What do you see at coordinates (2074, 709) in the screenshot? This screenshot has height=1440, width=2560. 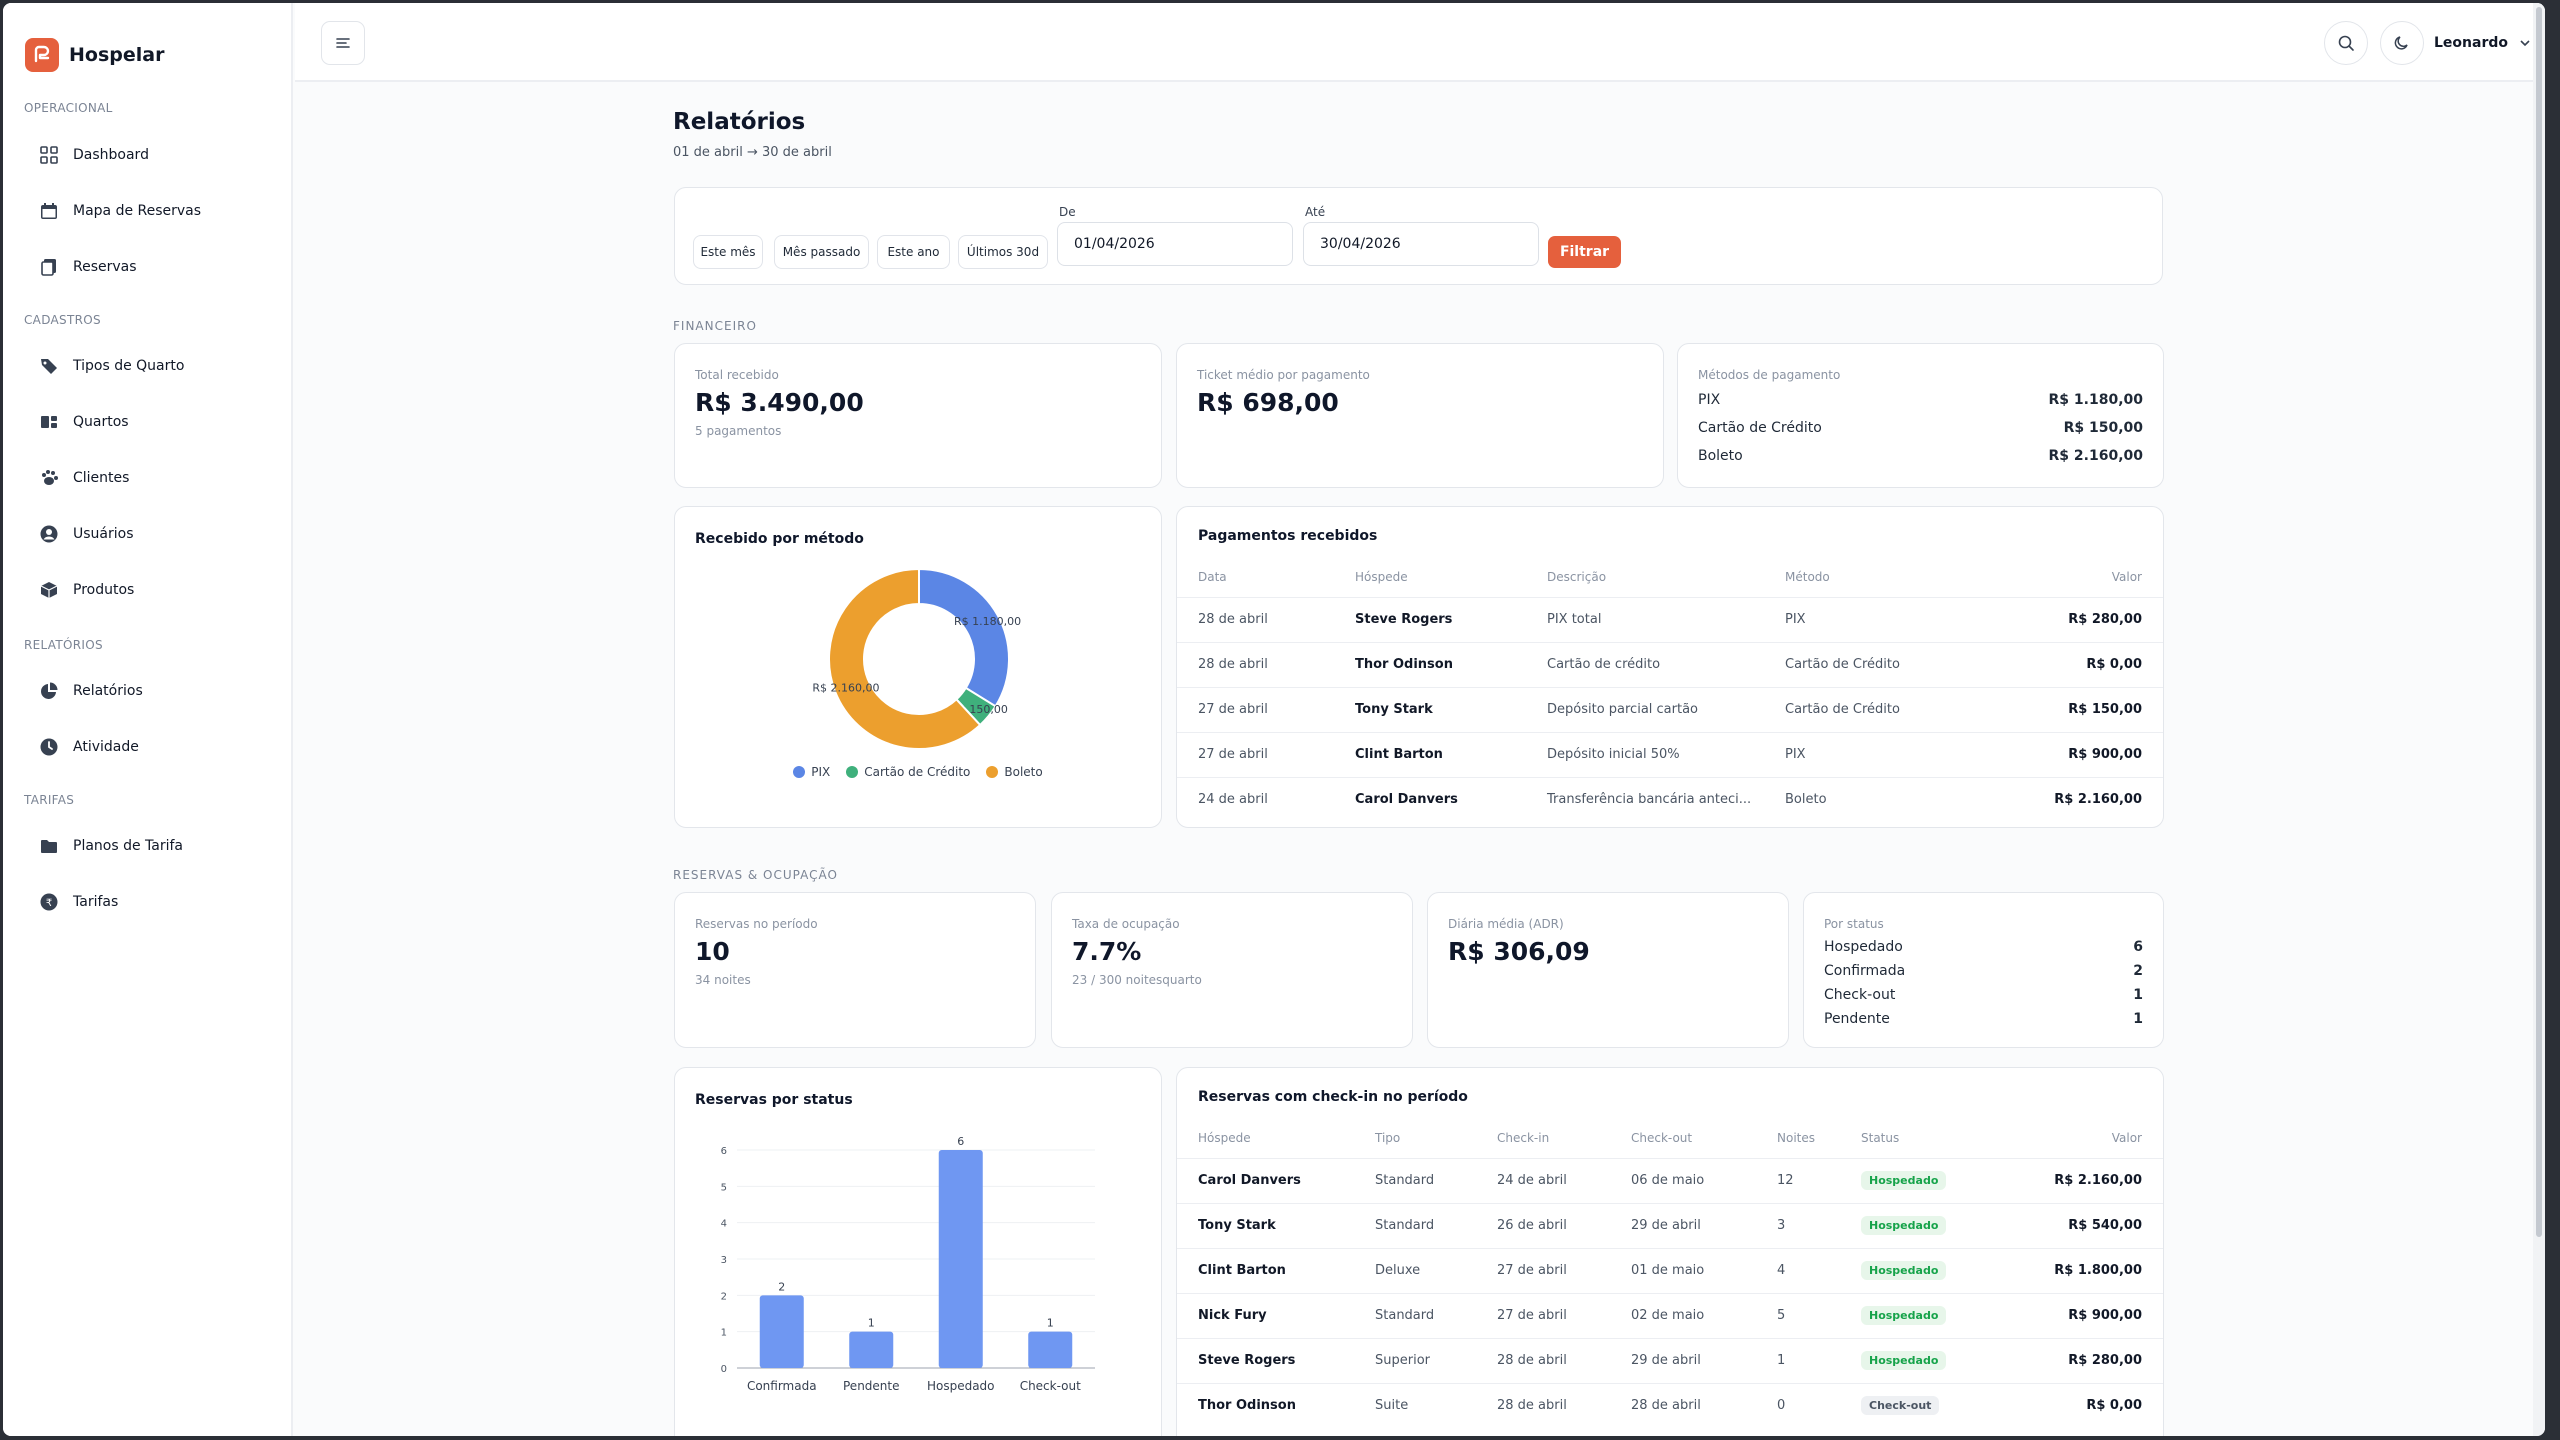 I see `cell-value: R$ 150,00` at bounding box center [2074, 709].